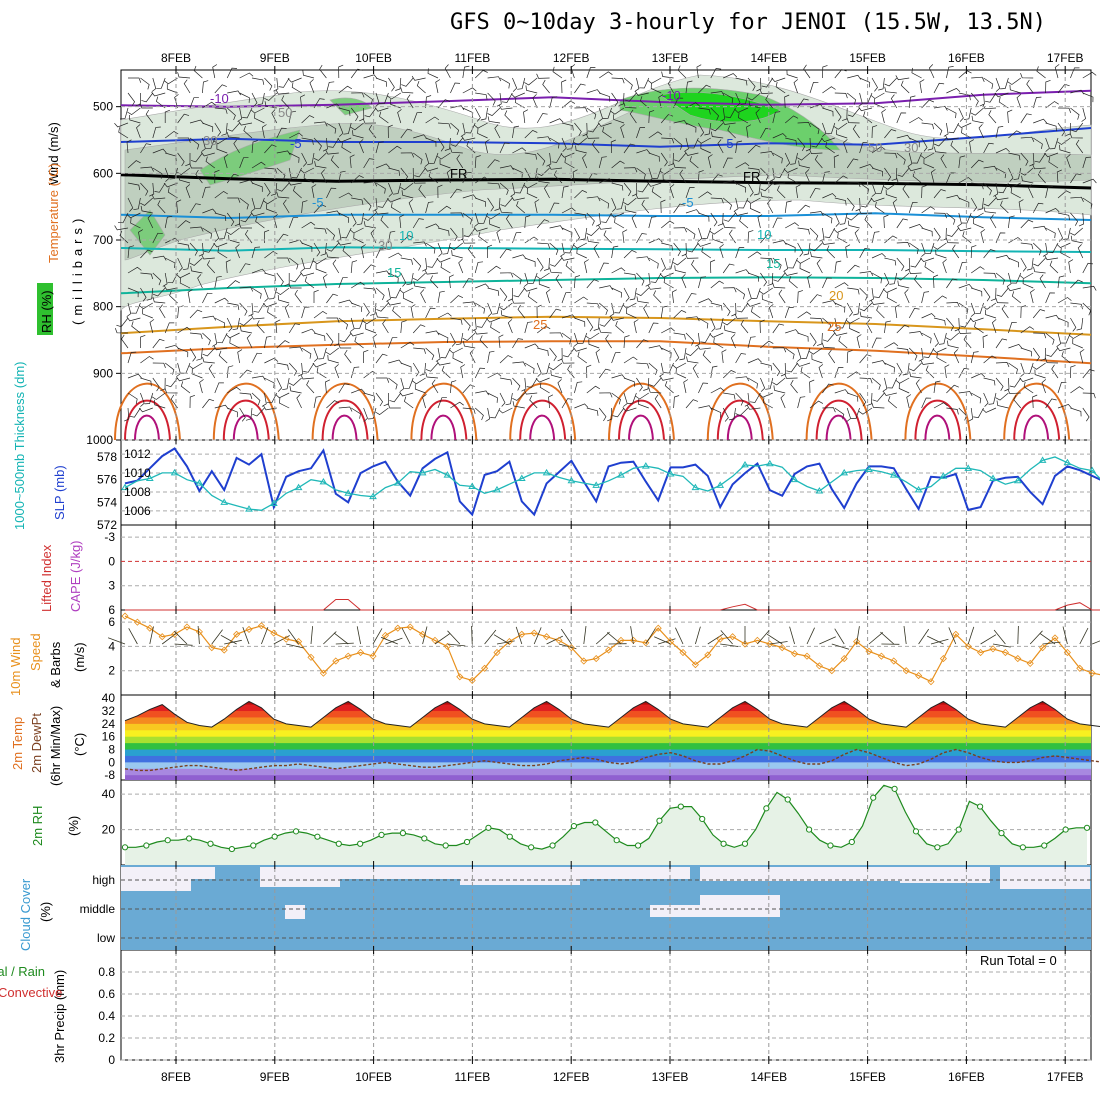  I want to click on date-label-bottom: 12FEB, so click(571, 1077).